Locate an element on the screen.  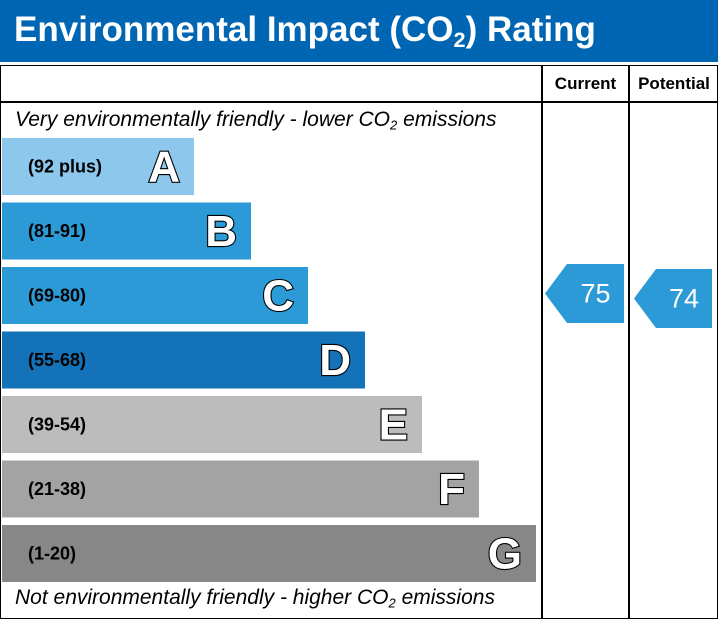
current-rating-arrow is located at coordinates (584, 293).